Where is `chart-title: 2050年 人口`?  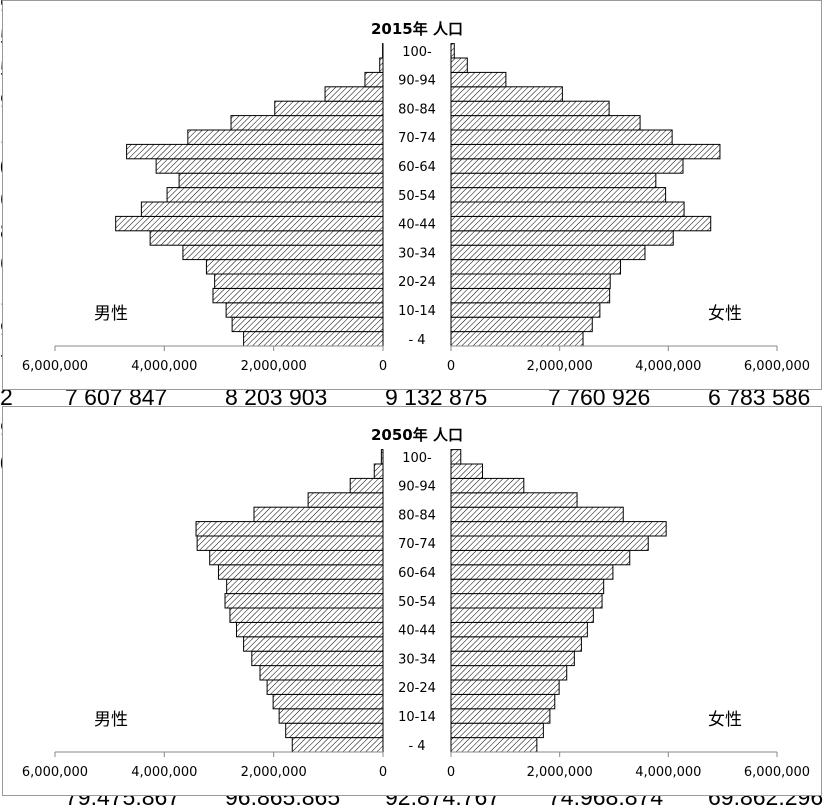
chart-title: 2050年 人口 is located at coordinates (417, 435).